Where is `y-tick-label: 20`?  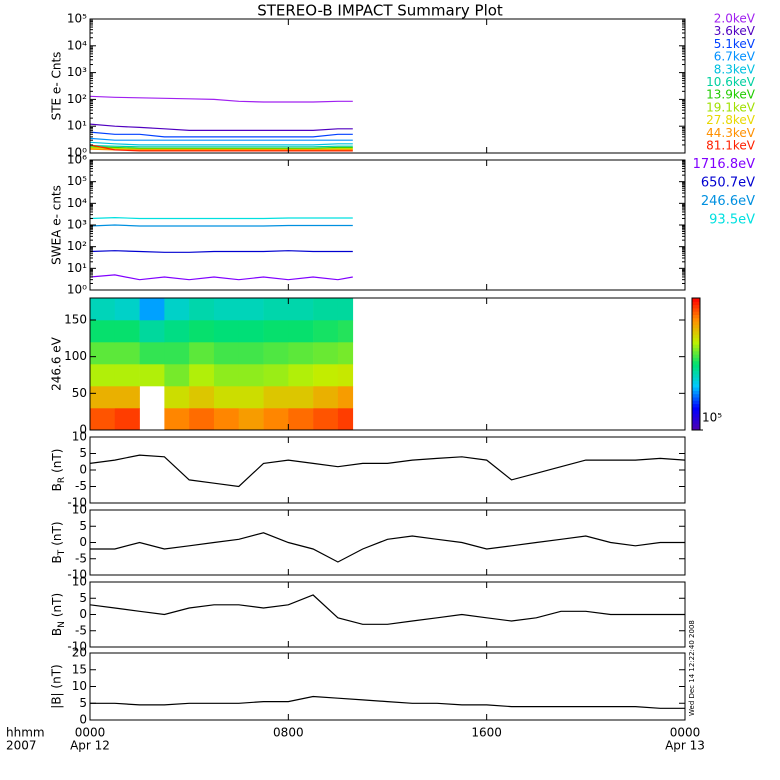 y-tick-label: 20 is located at coordinates (79, 653).